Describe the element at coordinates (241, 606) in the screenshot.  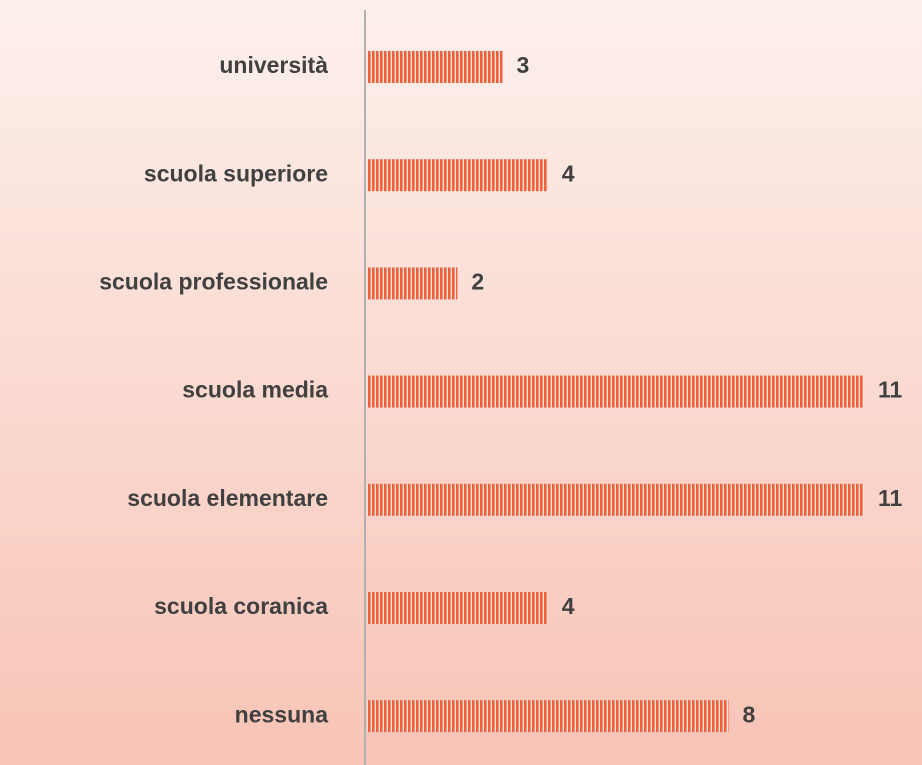
I see `category-label: scuola coranica` at that location.